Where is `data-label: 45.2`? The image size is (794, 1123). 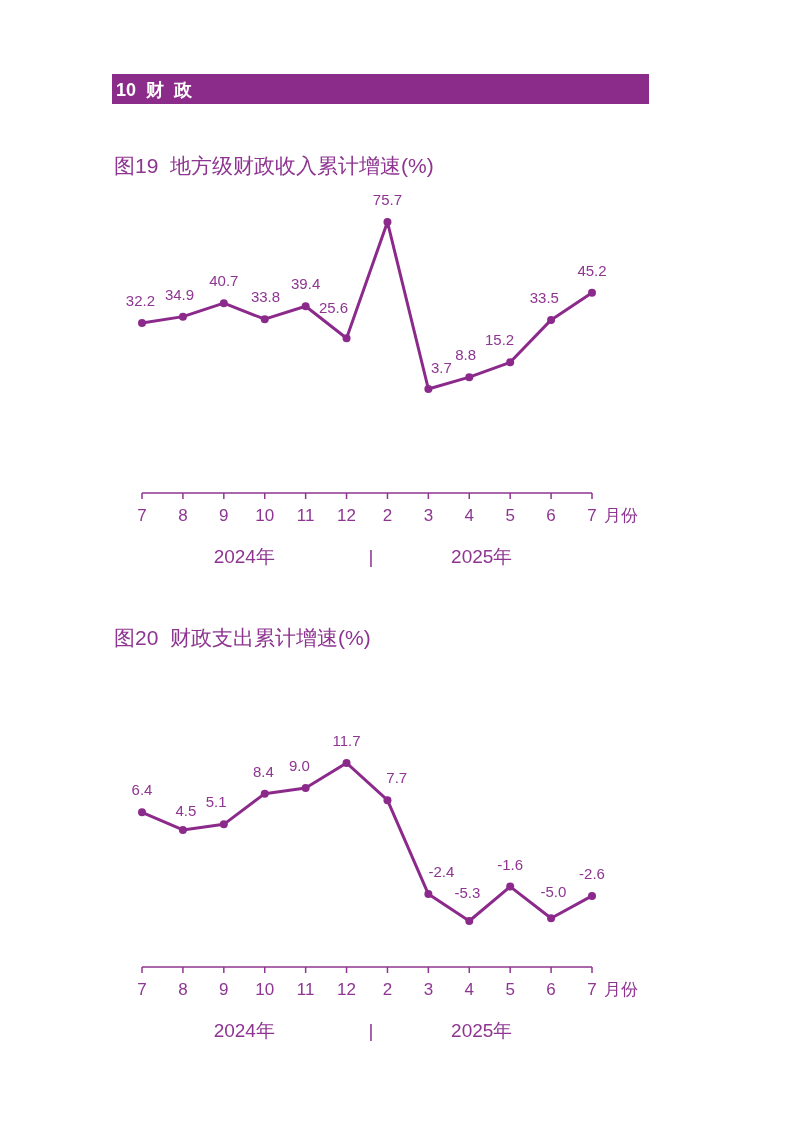 data-label: 45.2 is located at coordinates (592, 270).